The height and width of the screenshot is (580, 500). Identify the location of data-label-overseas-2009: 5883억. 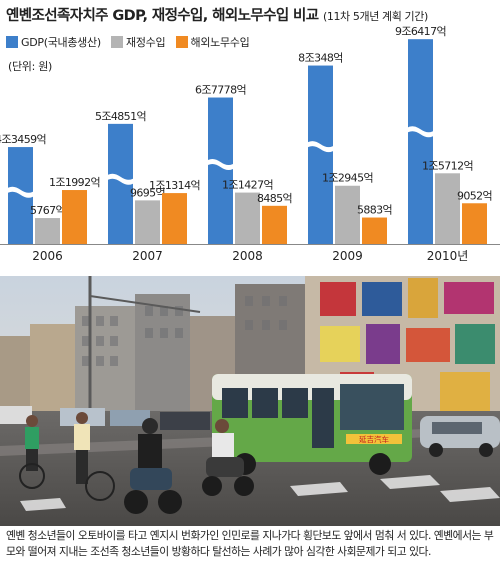
(374, 210).